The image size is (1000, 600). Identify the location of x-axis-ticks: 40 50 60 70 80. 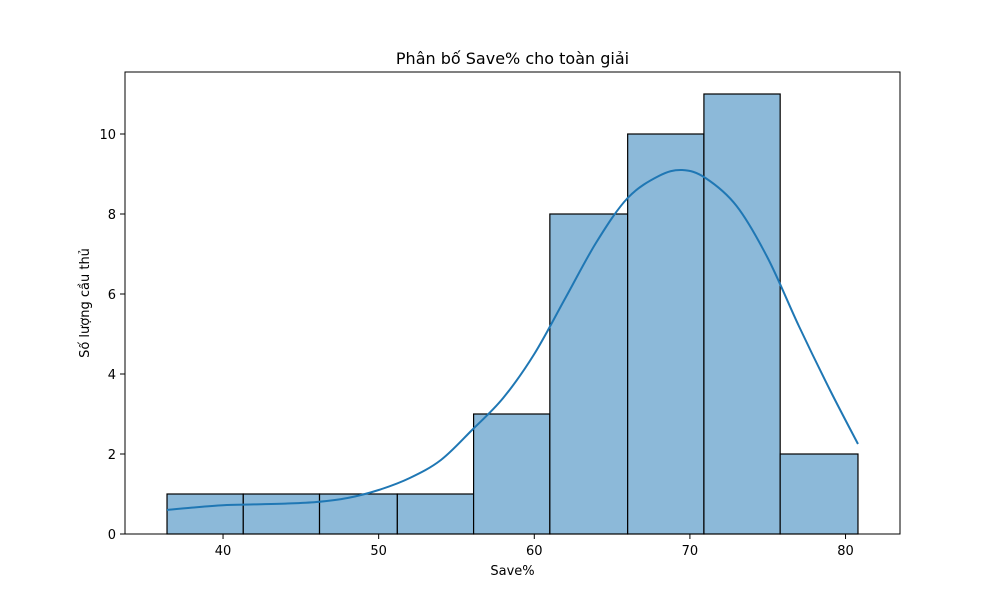
(534, 546).